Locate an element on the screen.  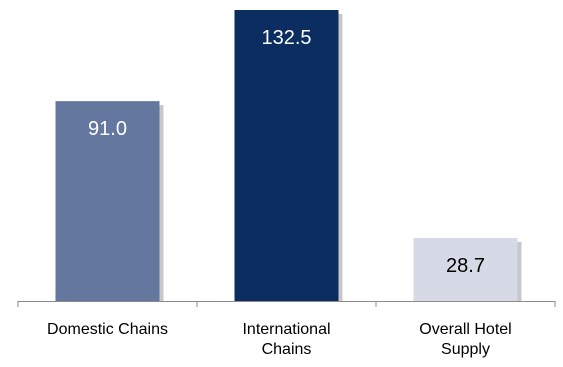
data-label-1: 91.0 is located at coordinates (107, 129).